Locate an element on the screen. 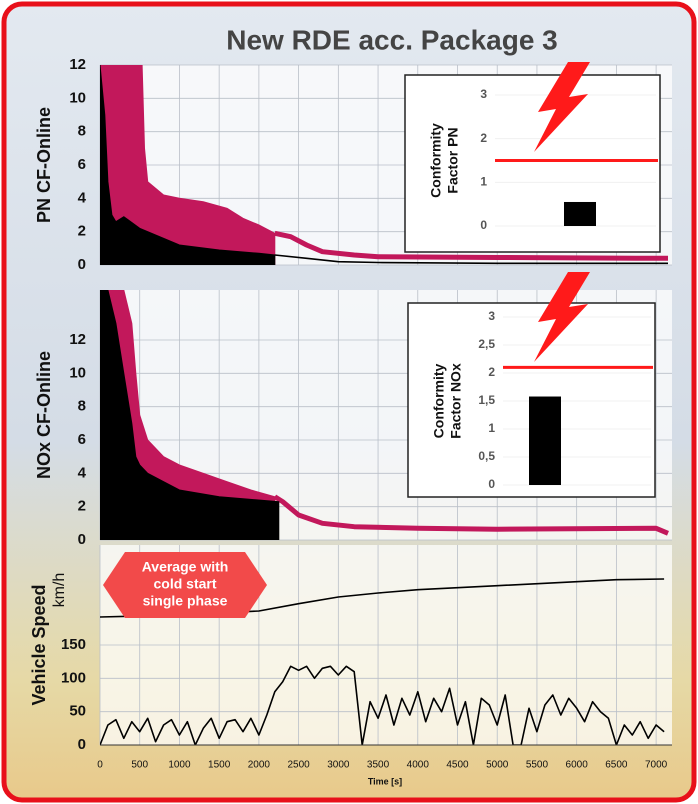  x-axis-title: Time [s] is located at coordinates (385, 781).